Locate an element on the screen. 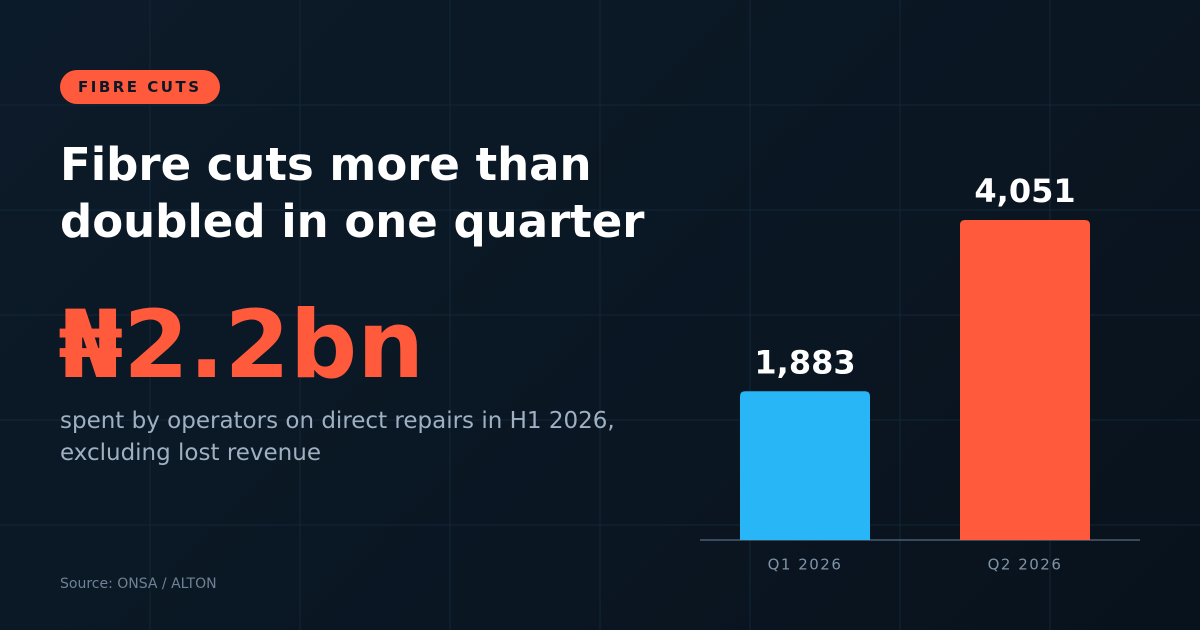 The height and width of the screenshot is (630, 1200). x-tick-label: Q2 2026 is located at coordinates (1025, 565).